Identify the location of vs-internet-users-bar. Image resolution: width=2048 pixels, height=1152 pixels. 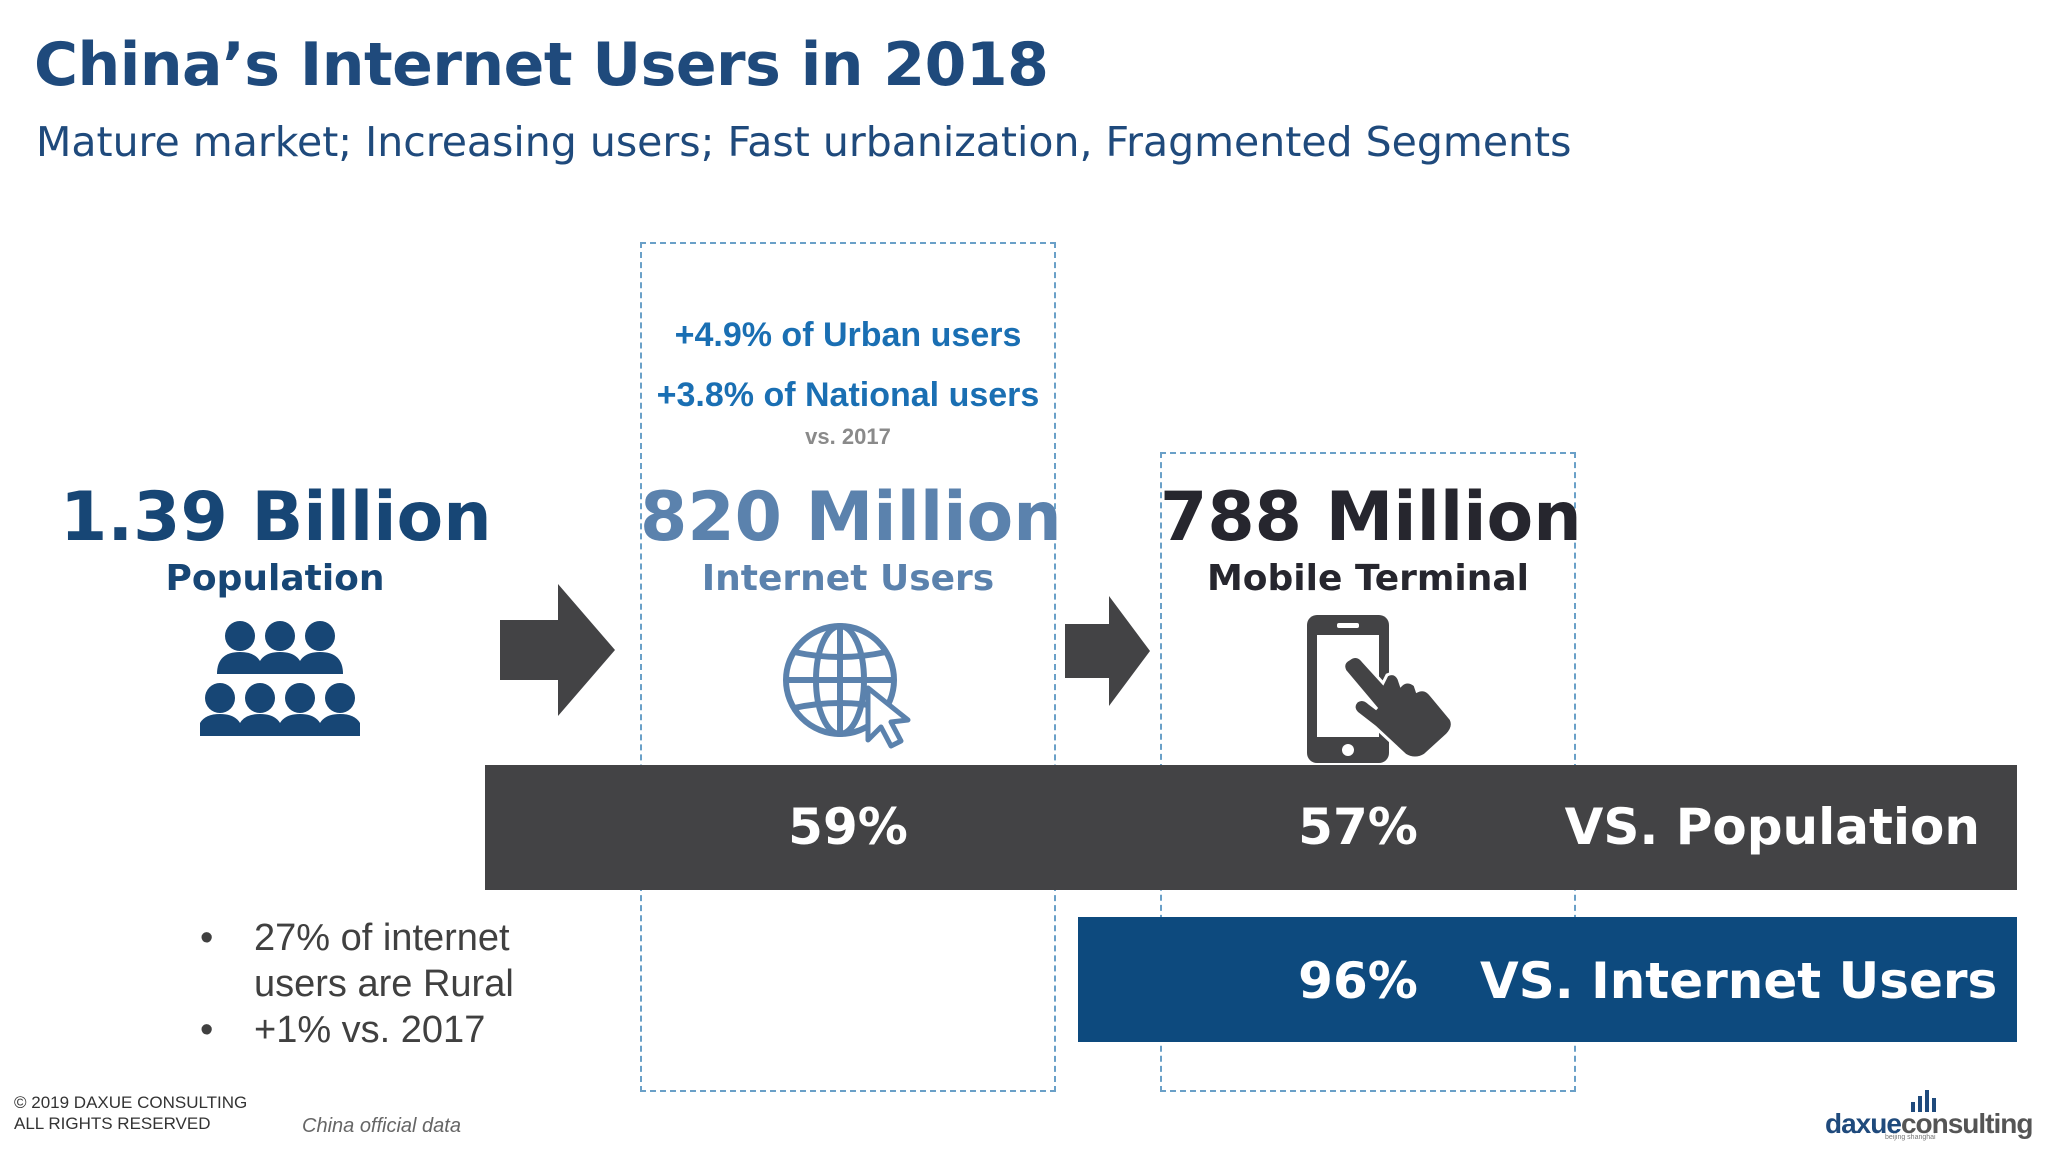
(1547, 979).